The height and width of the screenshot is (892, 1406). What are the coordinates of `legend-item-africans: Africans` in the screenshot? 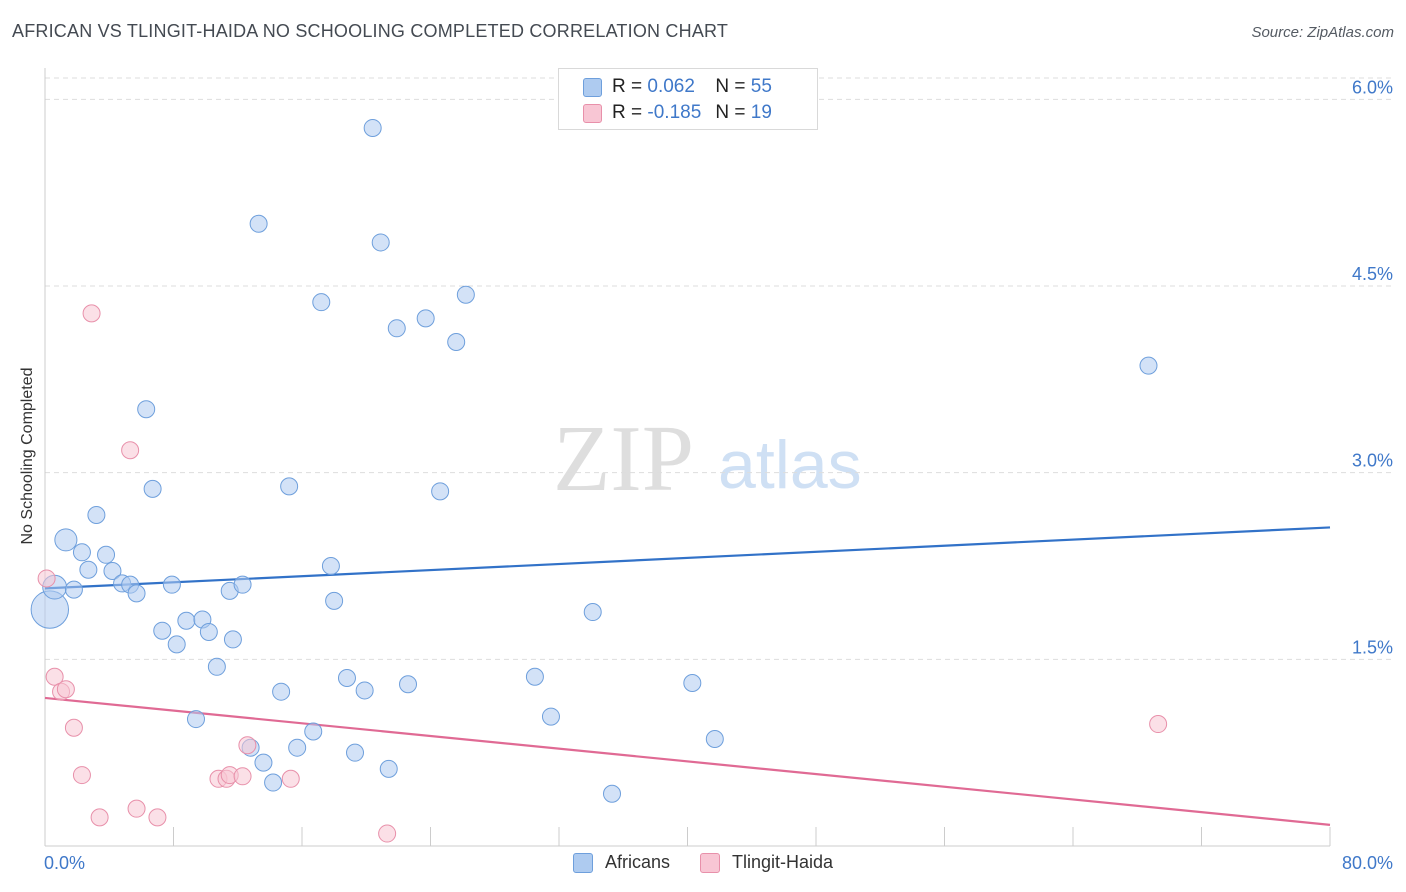 It's located at (621, 862).